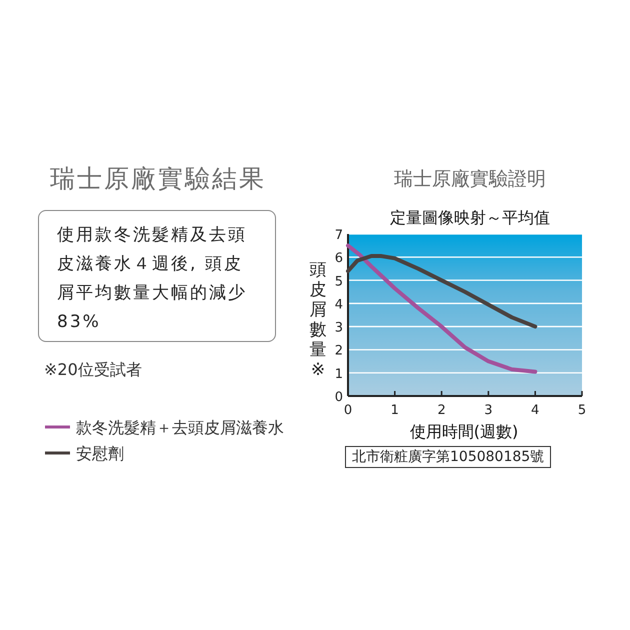 The image size is (630, 630). What do you see at coordinates (535, 410) in the screenshot?
I see `x-tick-label: 4` at bounding box center [535, 410].